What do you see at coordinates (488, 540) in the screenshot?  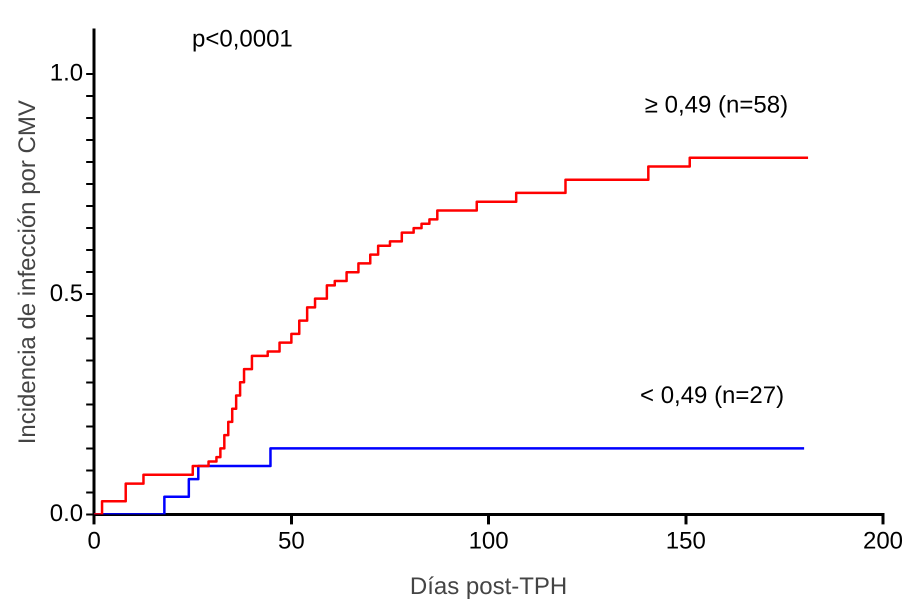 I see `x-tick-label: 100` at bounding box center [488, 540].